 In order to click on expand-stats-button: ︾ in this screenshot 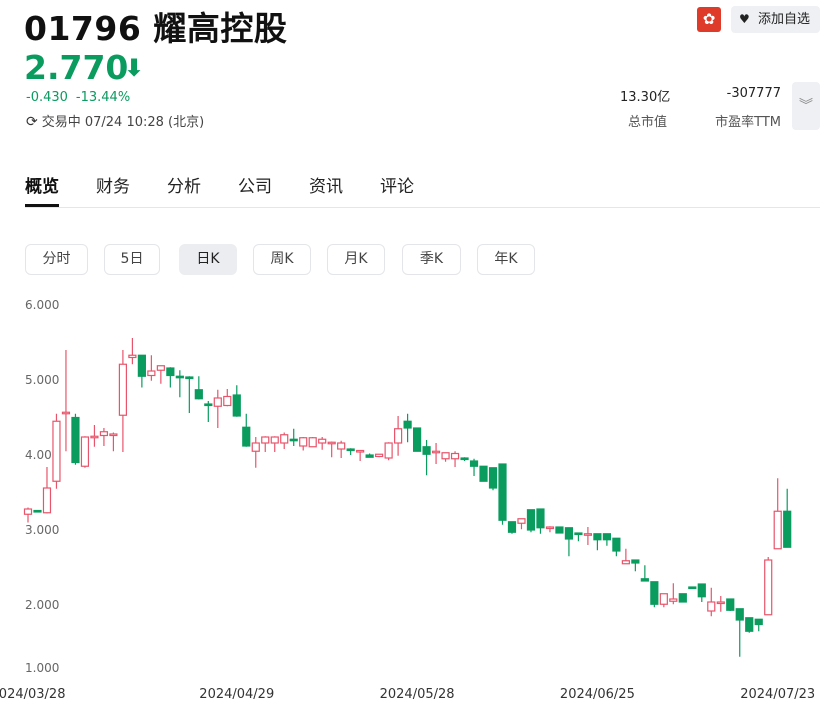, I will do `click(806, 106)`.